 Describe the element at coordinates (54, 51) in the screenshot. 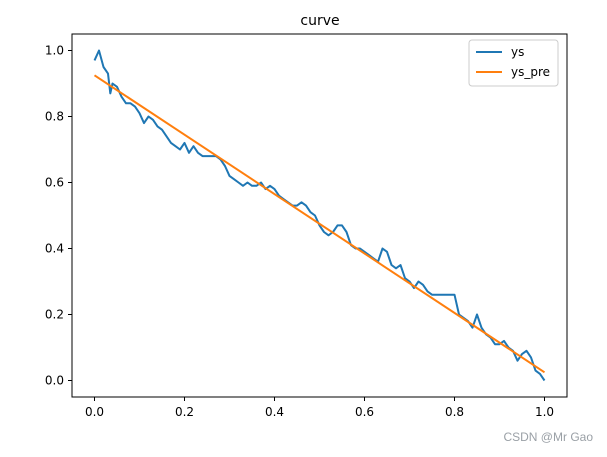

I see `y-tick-label: 1.0` at that location.